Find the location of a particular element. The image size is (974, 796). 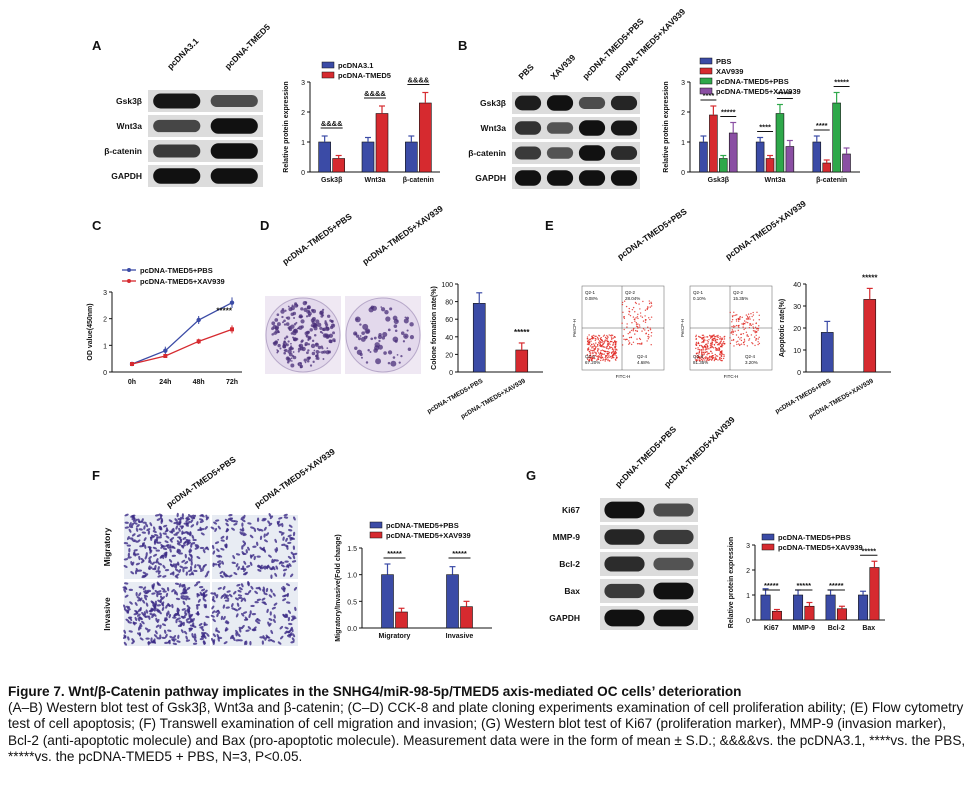

y-tick-label: 40 is located at coordinates (449, 338).